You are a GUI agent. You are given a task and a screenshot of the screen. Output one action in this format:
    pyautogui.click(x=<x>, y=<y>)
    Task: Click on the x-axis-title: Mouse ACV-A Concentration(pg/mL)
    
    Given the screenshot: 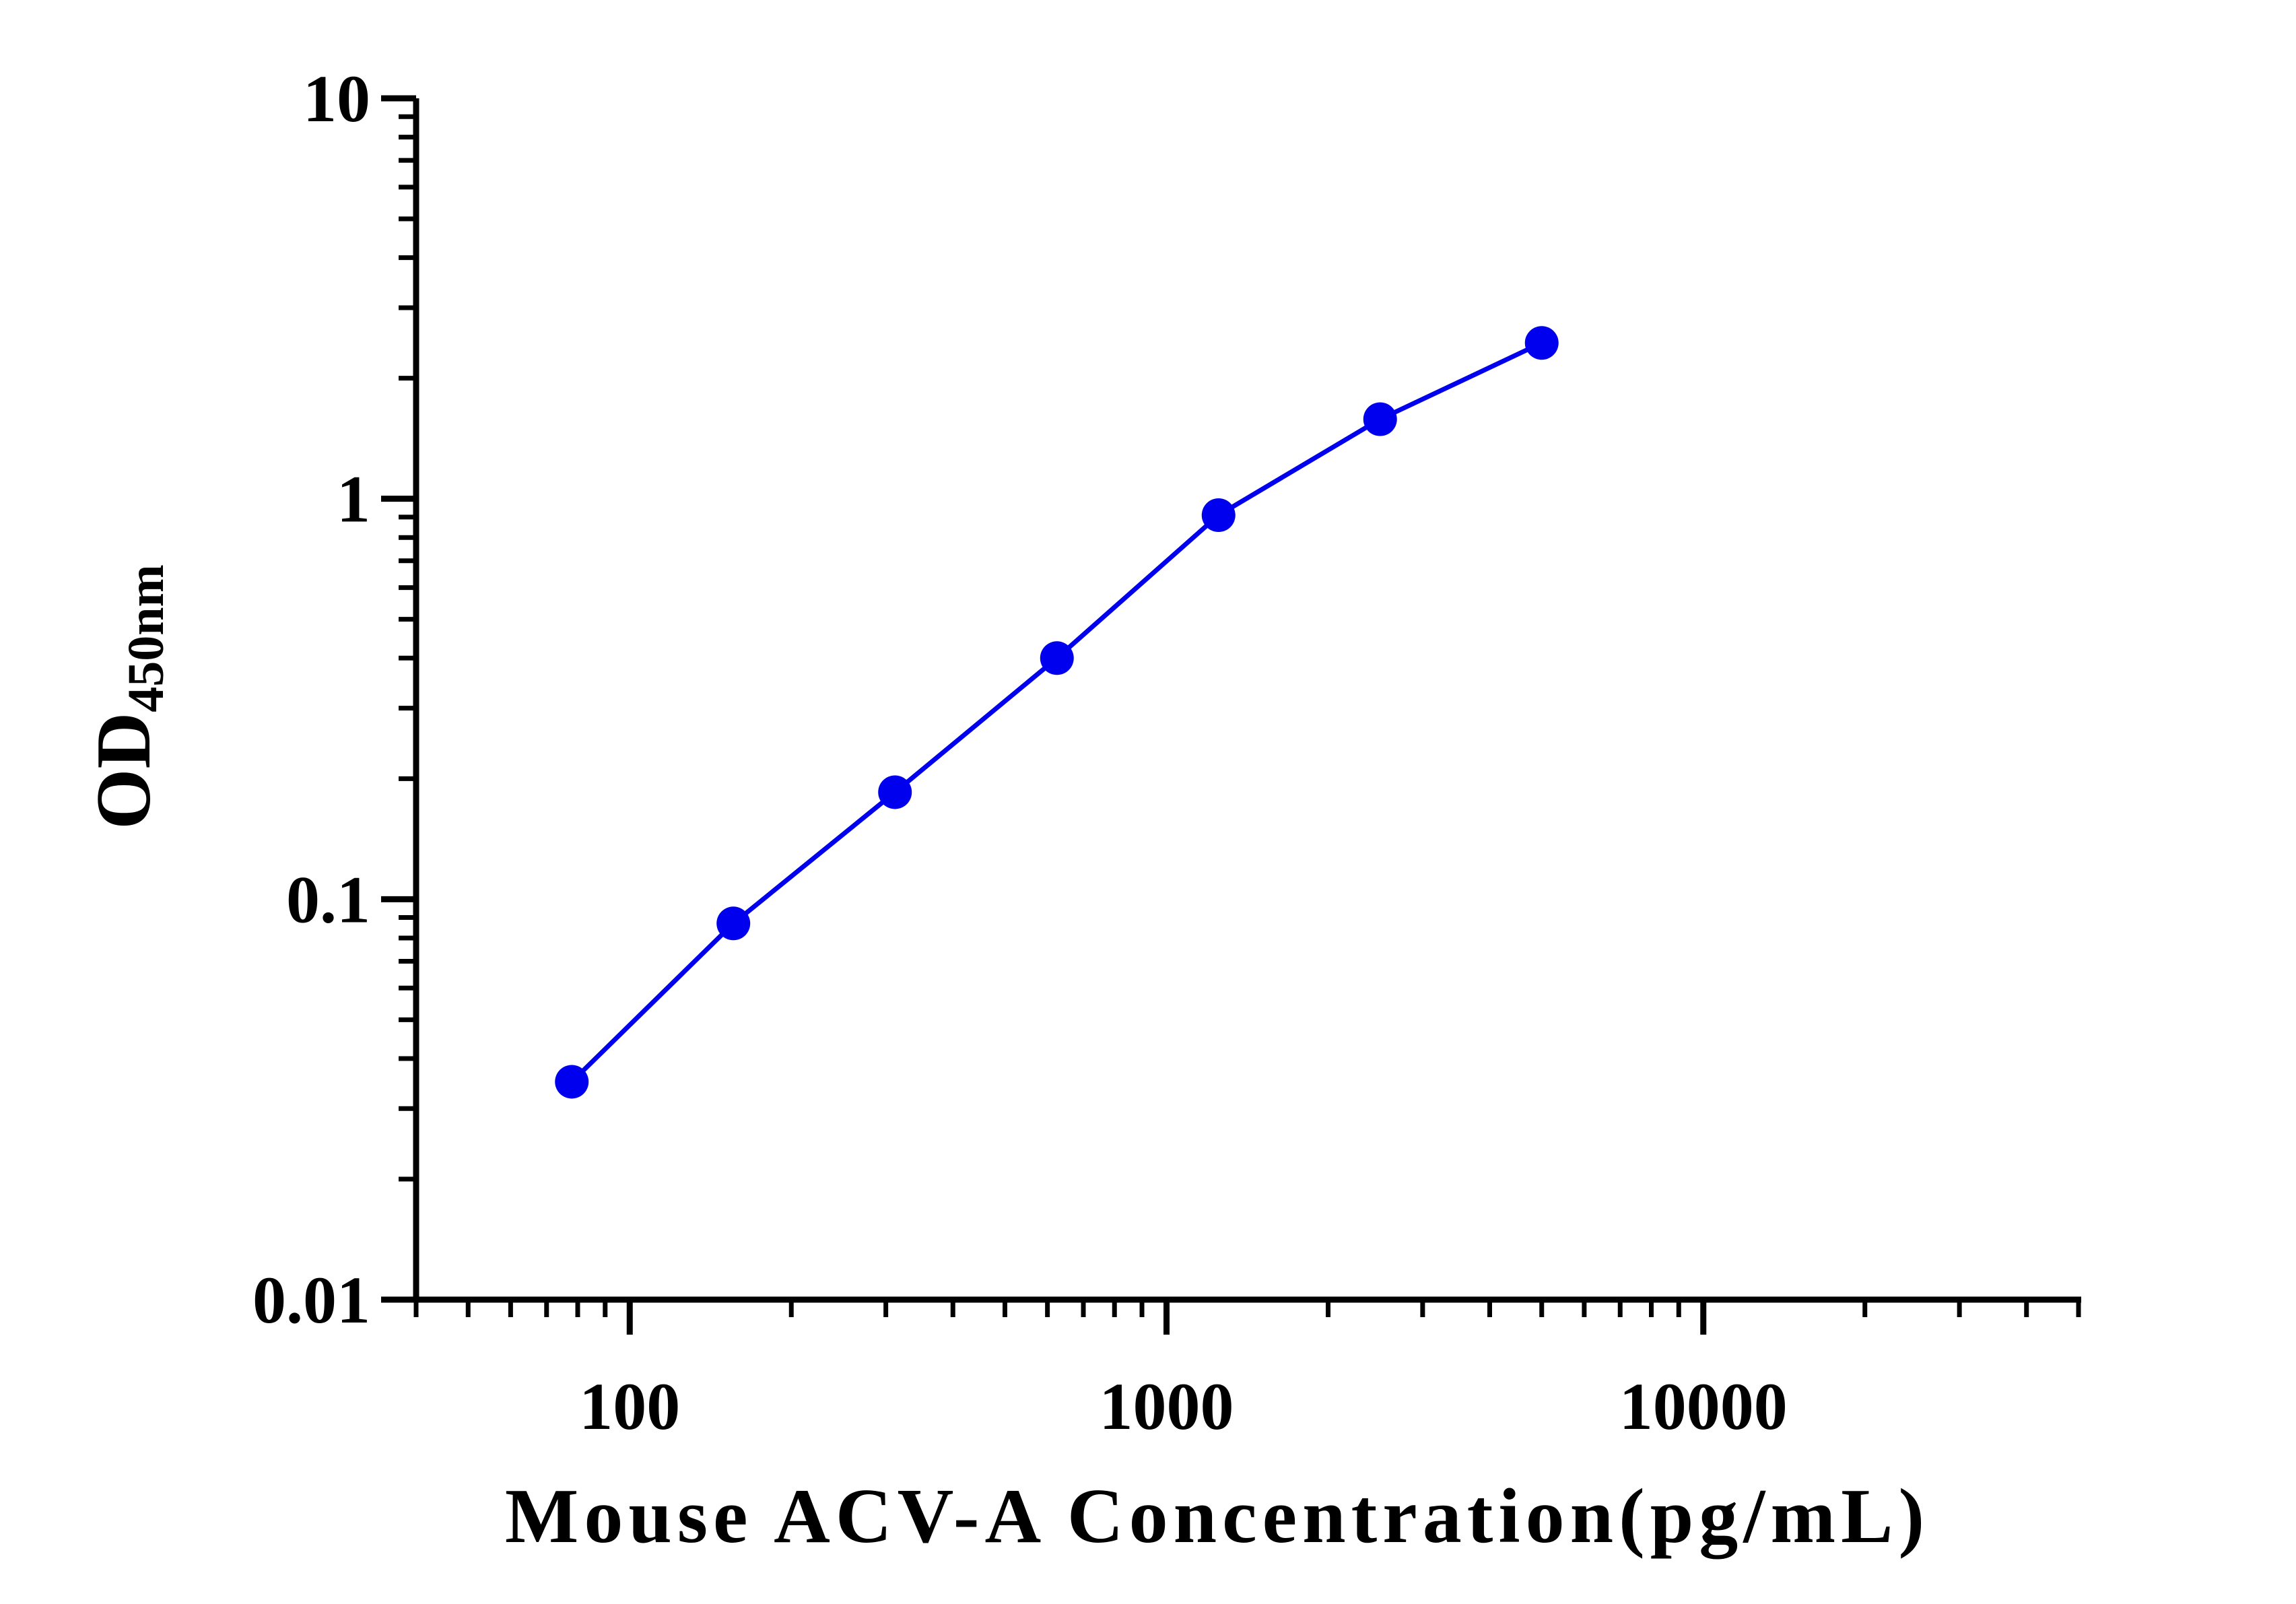 What is the action you would take?
    pyautogui.click(x=1217, y=1517)
    